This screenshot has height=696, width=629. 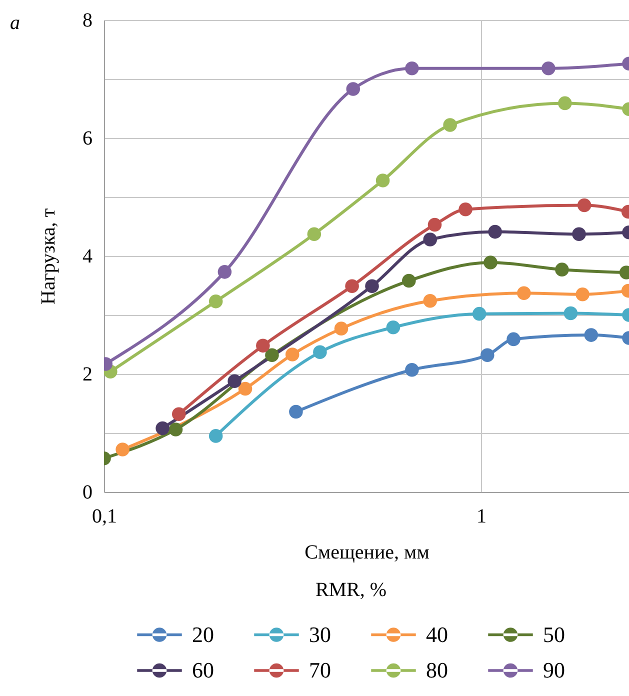 What do you see at coordinates (367, 553) in the screenshot?
I see `x-axis-title: Смещение, мм` at bounding box center [367, 553].